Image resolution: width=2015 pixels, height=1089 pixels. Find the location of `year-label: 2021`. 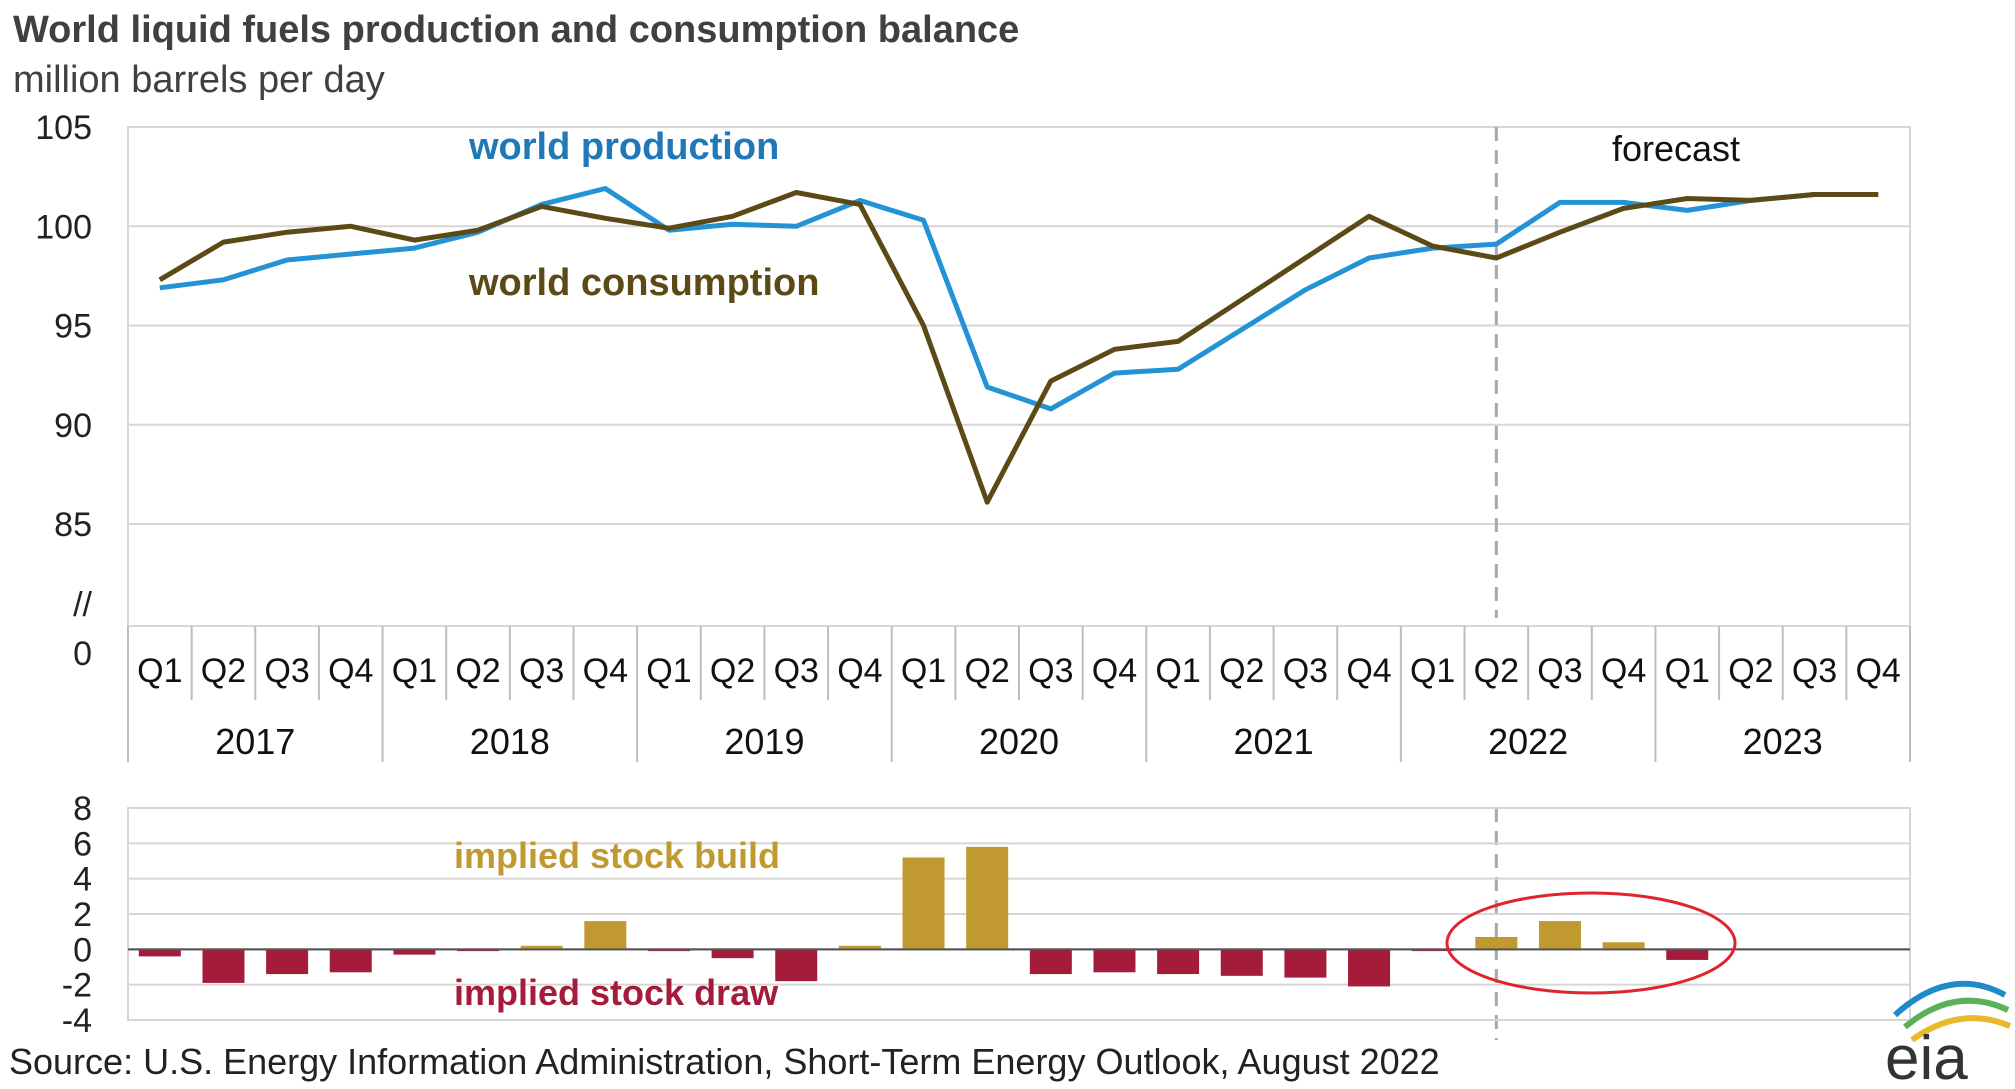

year-label: 2021 is located at coordinates (1274, 741).